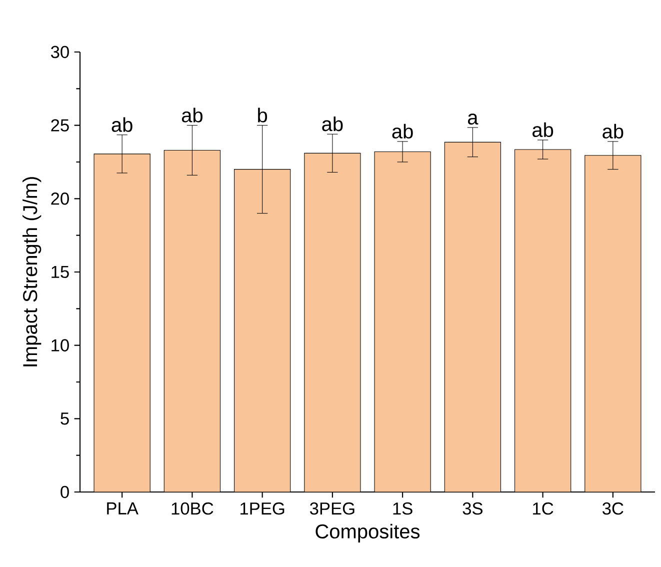 This screenshot has height=567, width=661. What do you see at coordinates (332, 508) in the screenshot?
I see `x-tick-label: 3PEG` at bounding box center [332, 508].